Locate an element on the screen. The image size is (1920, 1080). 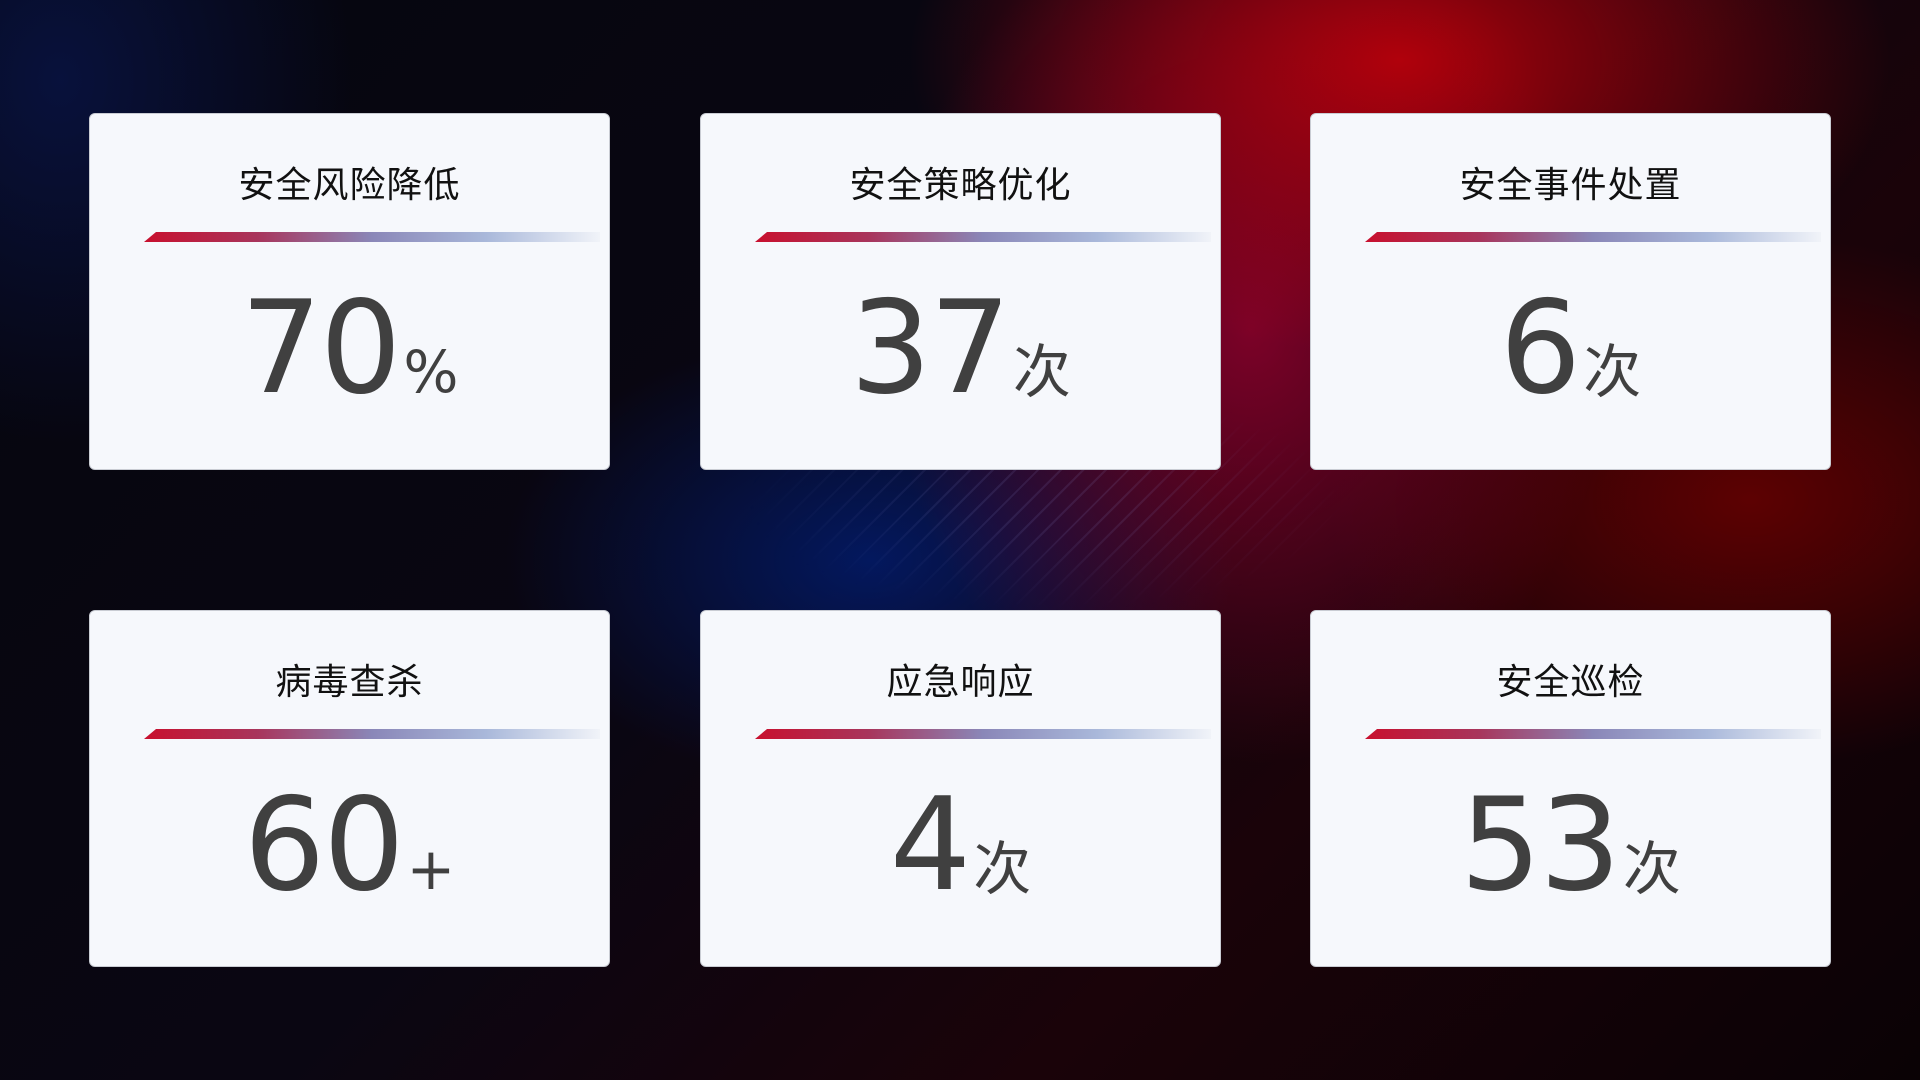
stat-card: 病毒查杀 60+ is located at coordinates (349, 788).